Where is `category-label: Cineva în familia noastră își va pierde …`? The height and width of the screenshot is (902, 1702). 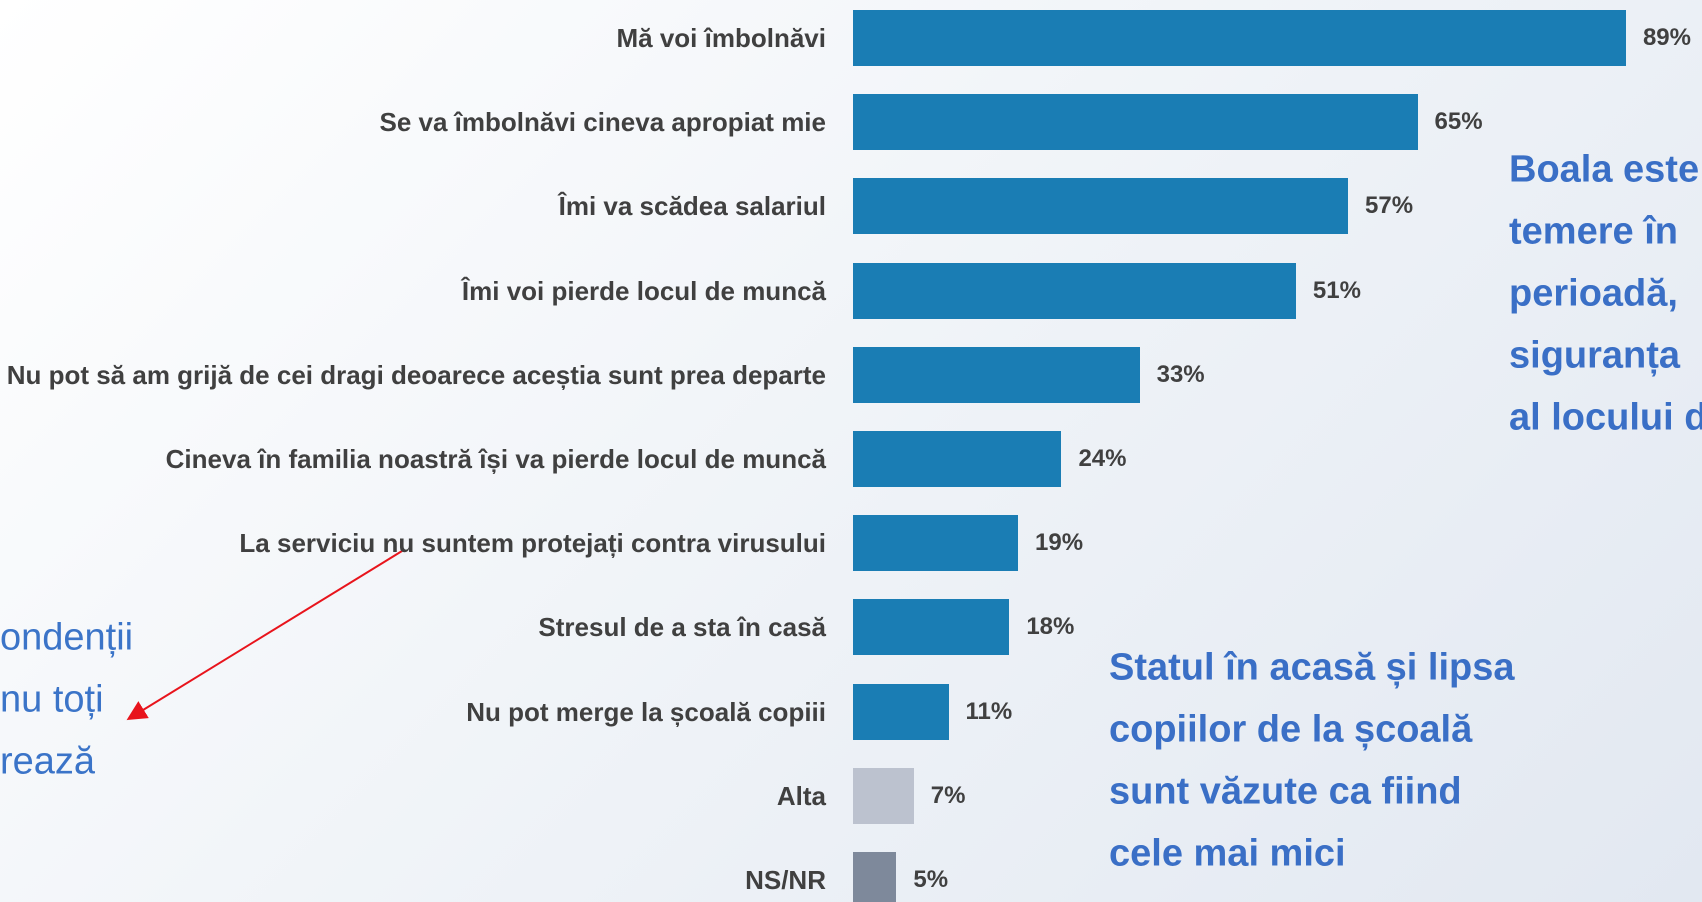 category-label: Cineva în familia noastră își va pierde … is located at coordinates (495, 459).